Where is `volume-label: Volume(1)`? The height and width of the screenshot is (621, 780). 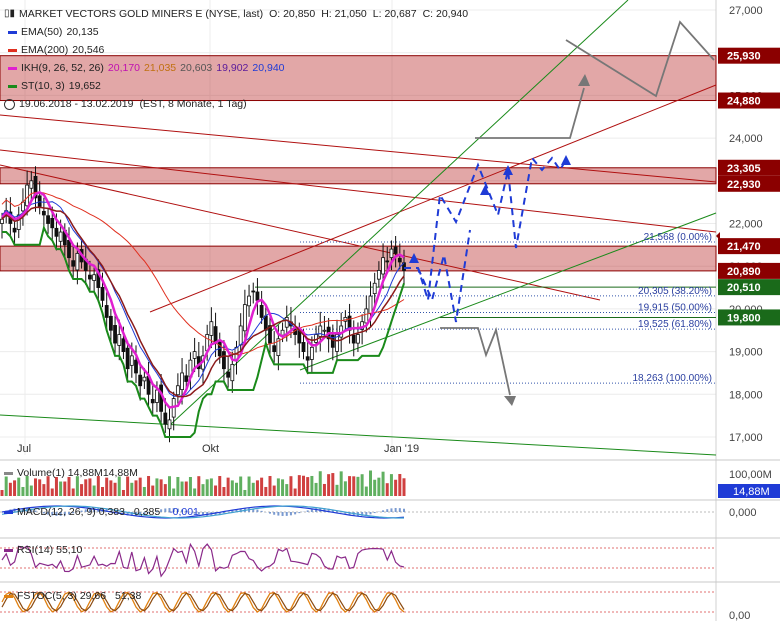 volume-label: Volume(1) is located at coordinates (41, 473).